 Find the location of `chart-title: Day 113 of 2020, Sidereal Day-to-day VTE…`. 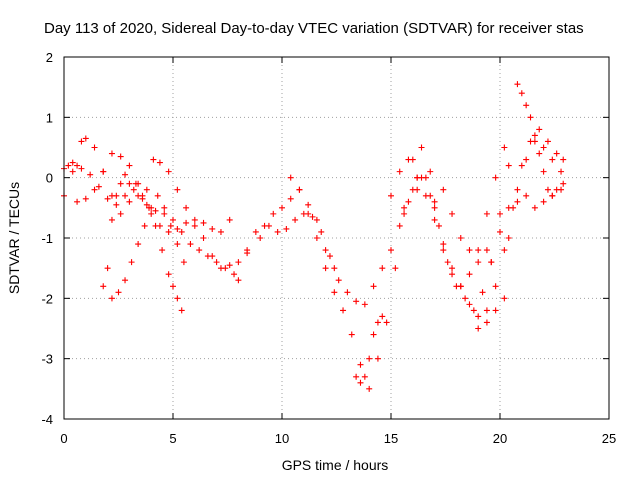

chart-title: Day 113 of 2020, Sidereal Day-to-day VTE… is located at coordinates (314, 28).